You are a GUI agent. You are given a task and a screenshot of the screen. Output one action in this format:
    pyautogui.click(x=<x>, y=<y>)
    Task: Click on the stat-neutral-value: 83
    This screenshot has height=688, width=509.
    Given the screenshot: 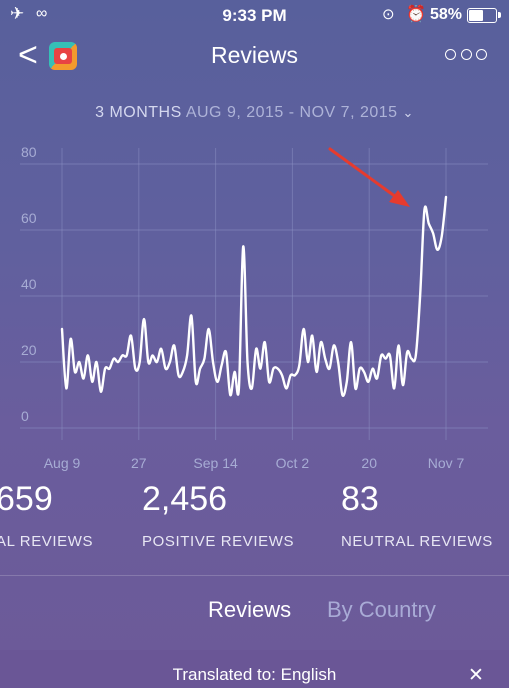 What is the action you would take?
    pyautogui.click(x=360, y=499)
    